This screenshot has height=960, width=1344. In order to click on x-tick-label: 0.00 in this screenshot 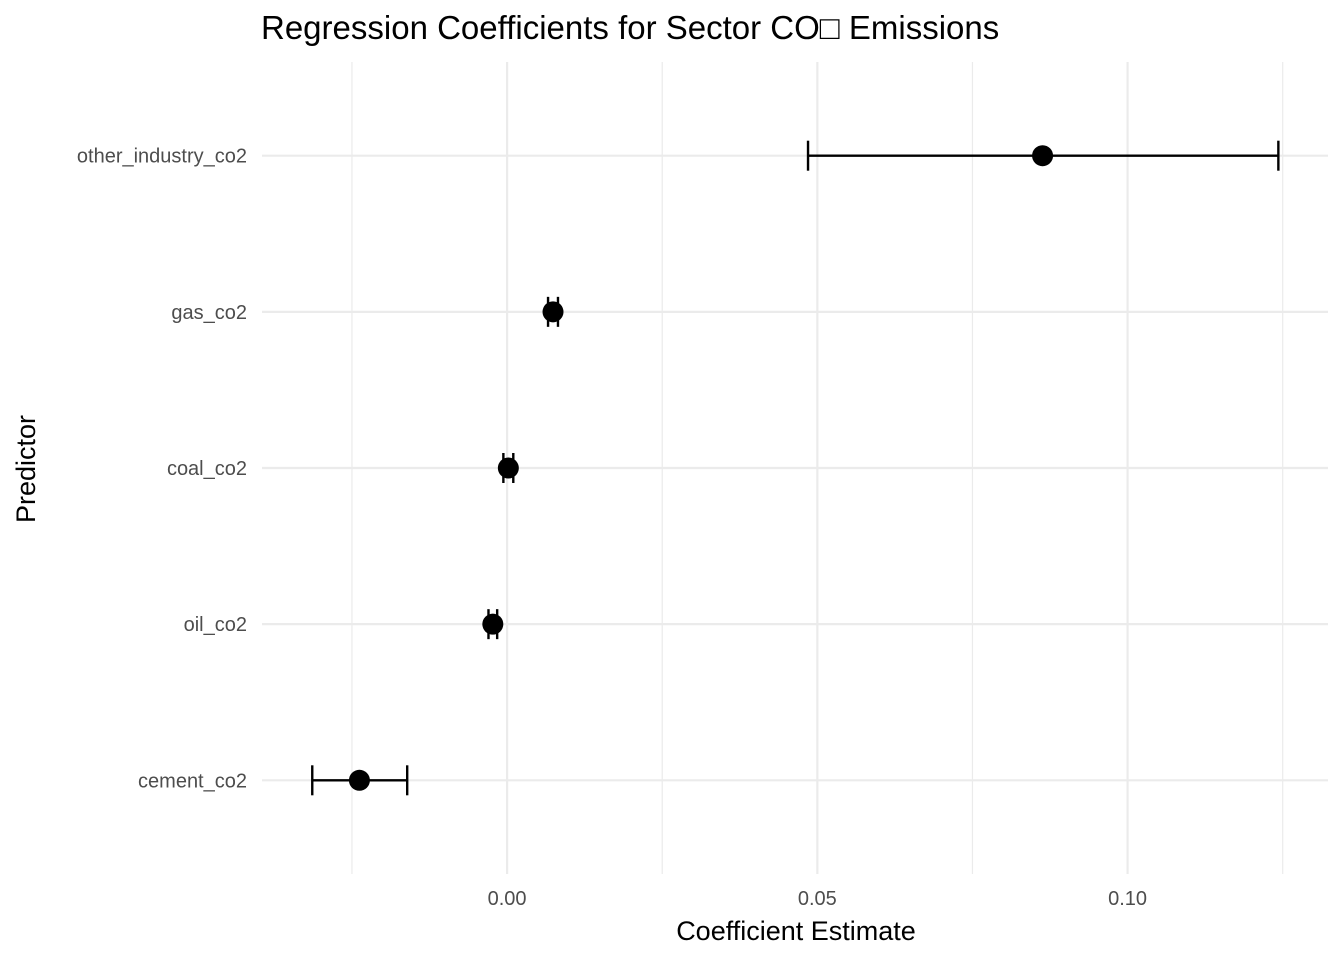, I will do `click(507, 899)`.